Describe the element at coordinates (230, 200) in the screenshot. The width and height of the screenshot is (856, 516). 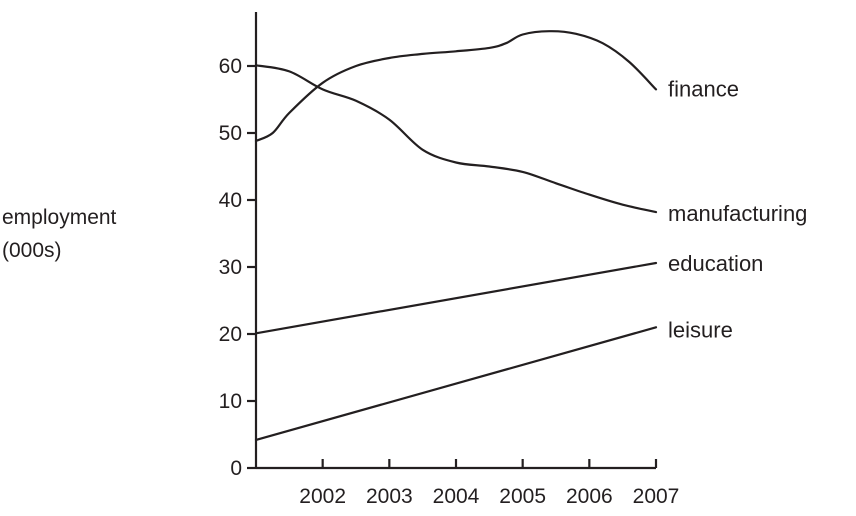
I see `y-tick-label: 40` at that location.